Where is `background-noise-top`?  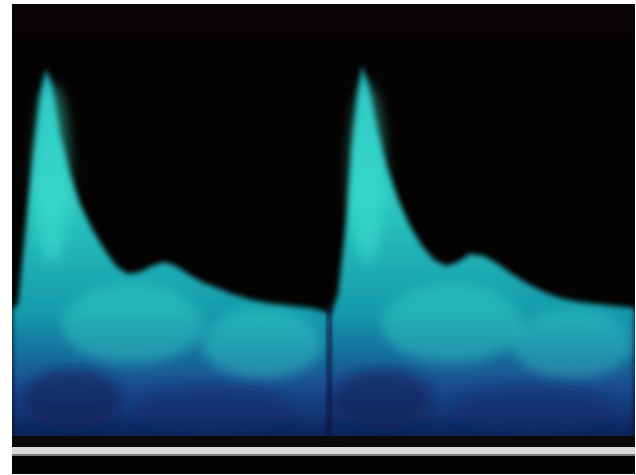
background-noise-top is located at coordinates (323, 19).